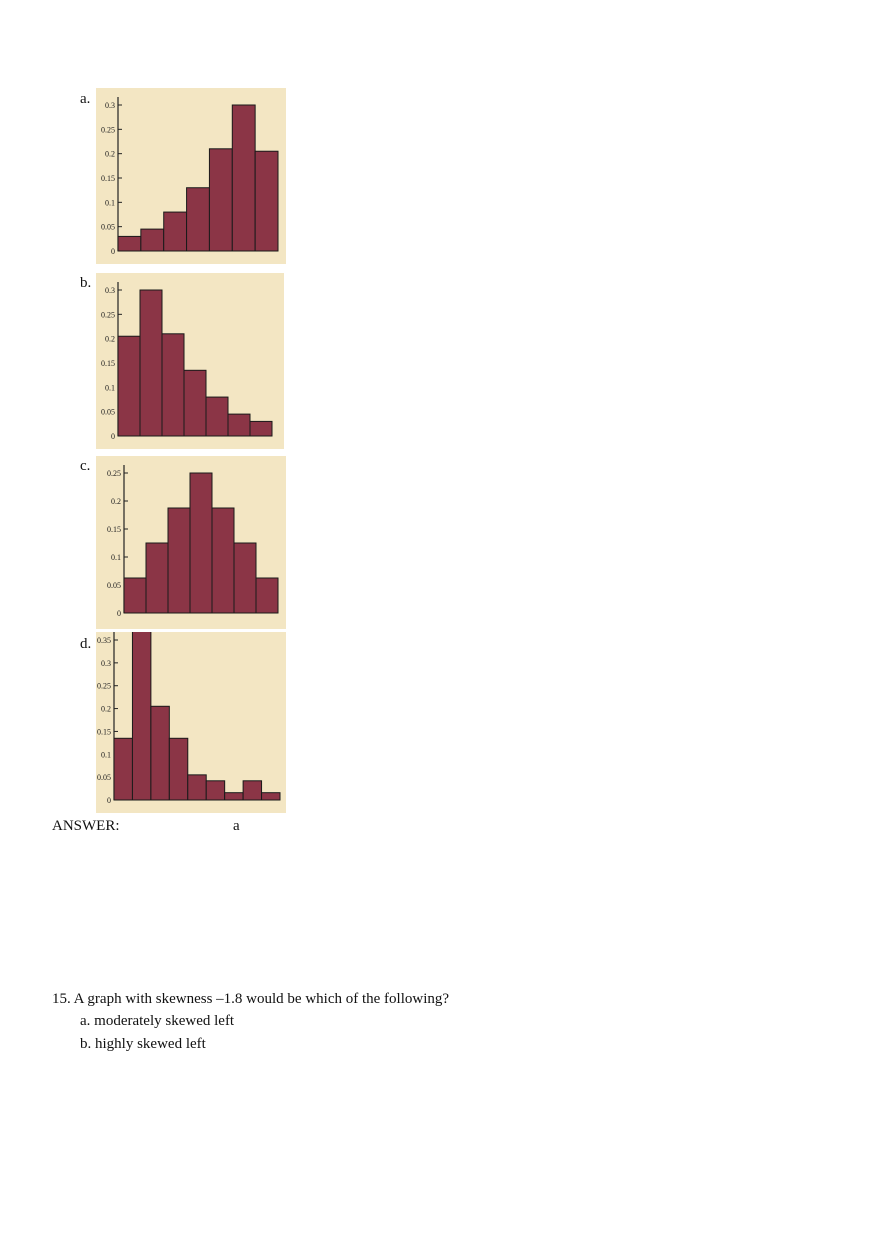 The image size is (880, 1247). I want to click on histogram-a: 0 0.05 0.1 0.15 0.2 0.25 0.3, so click(191, 176).